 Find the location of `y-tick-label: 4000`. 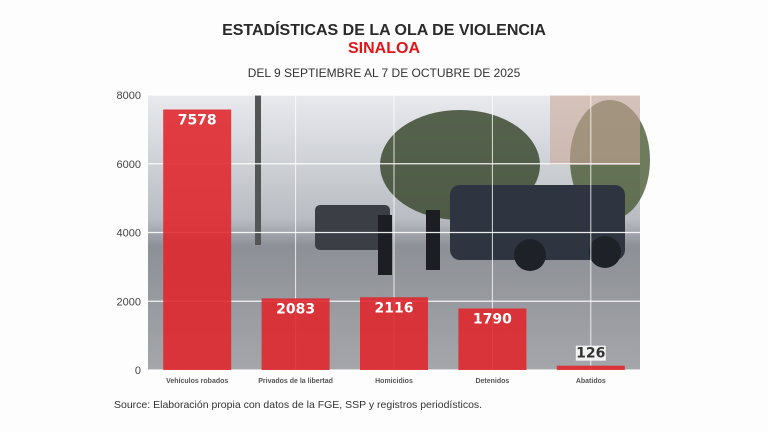

y-tick-label: 4000 is located at coordinates (129, 234).